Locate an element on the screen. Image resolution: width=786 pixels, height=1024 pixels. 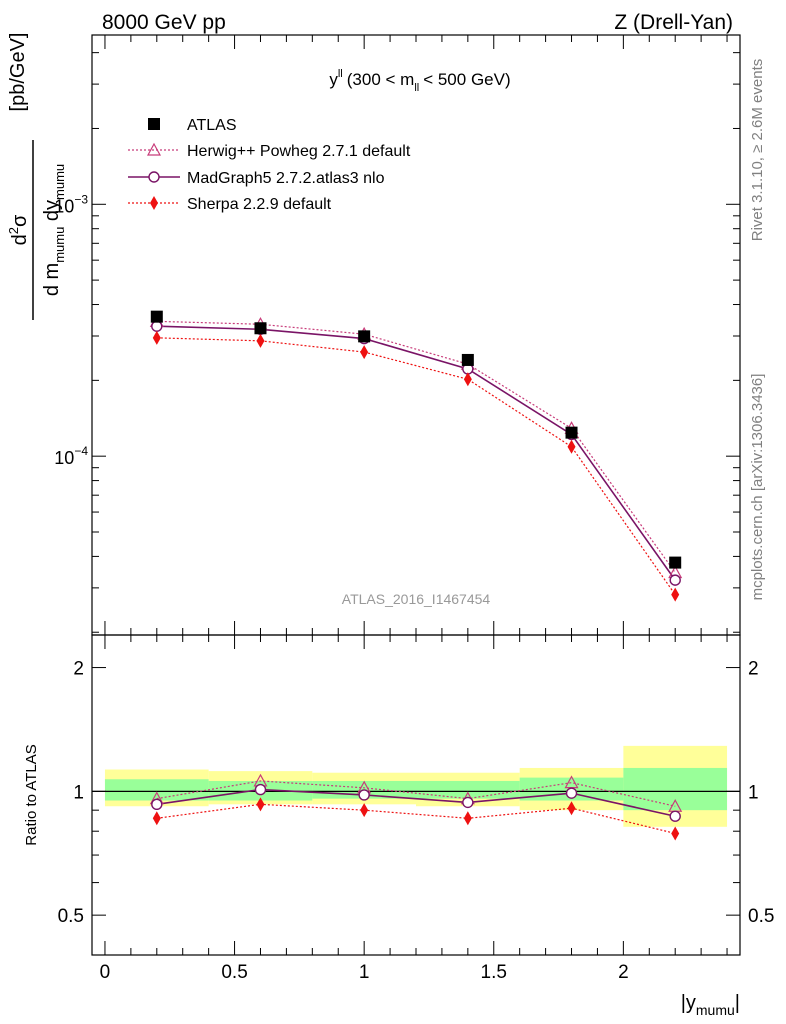
ylabel-denominator: d mmumu dymumu is located at coordinates (54, 230).